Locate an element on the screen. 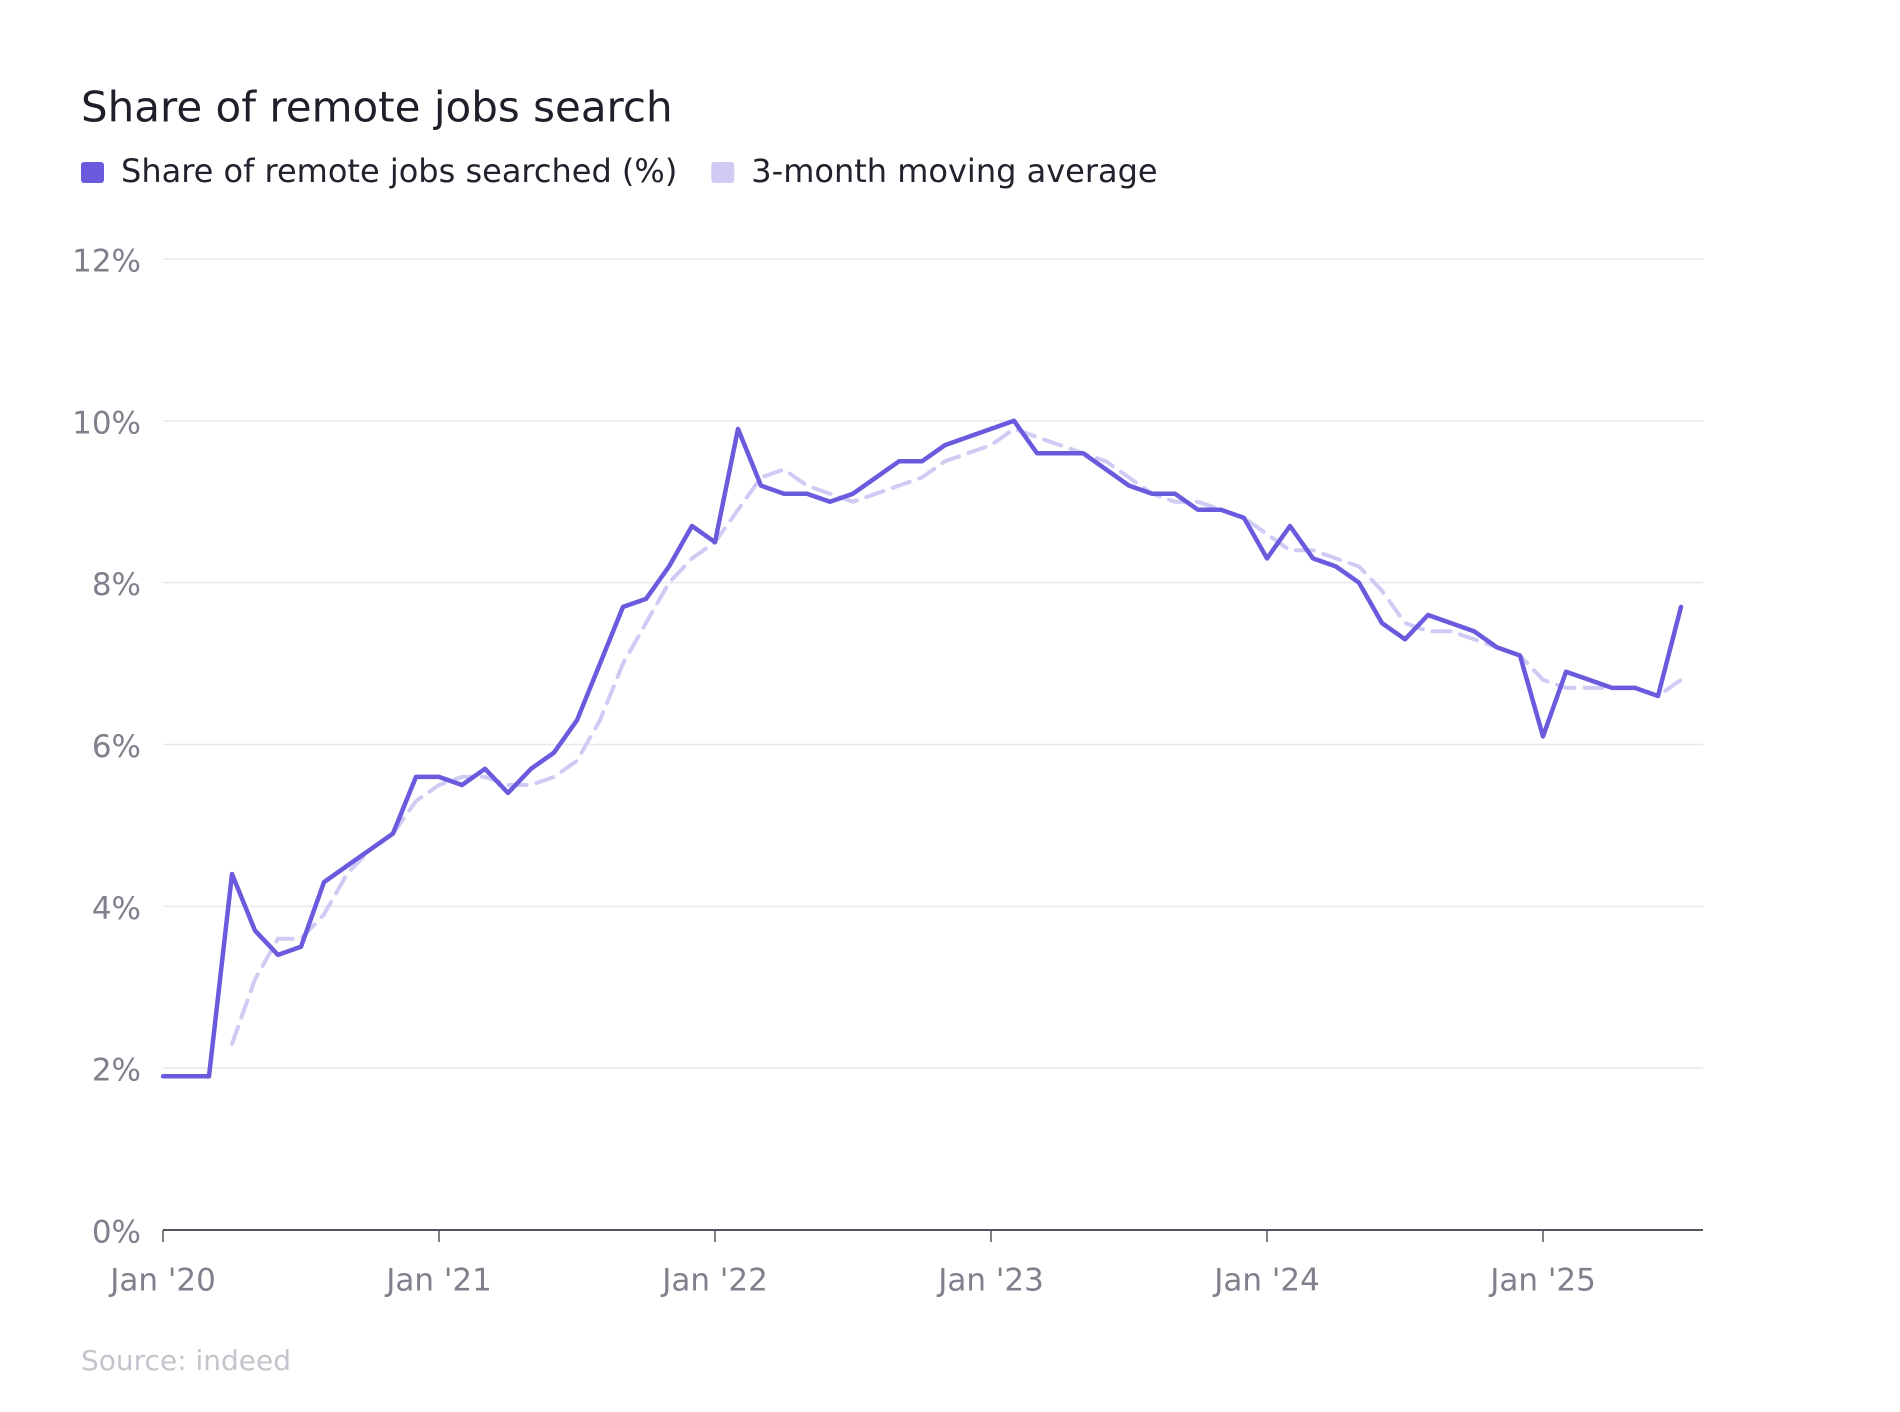 The height and width of the screenshot is (1412, 1900). x-tick-label: Jan '20 is located at coordinates (162, 1281).